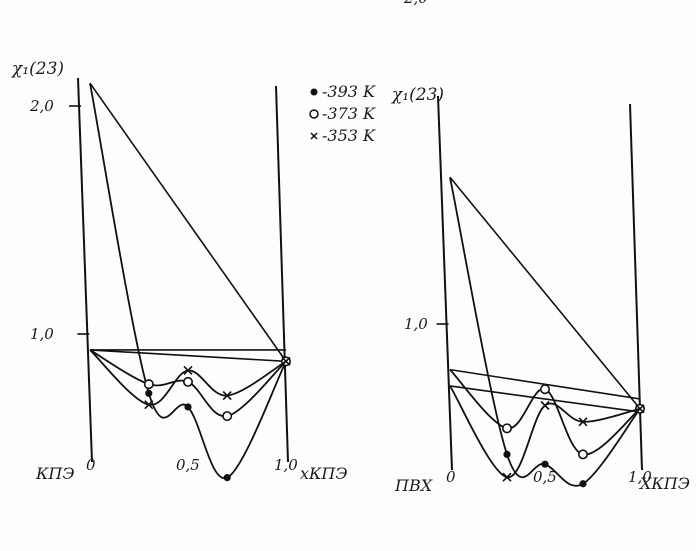 The image size is (696, 551). I want to click on y-axis-right, so click(282, 274).